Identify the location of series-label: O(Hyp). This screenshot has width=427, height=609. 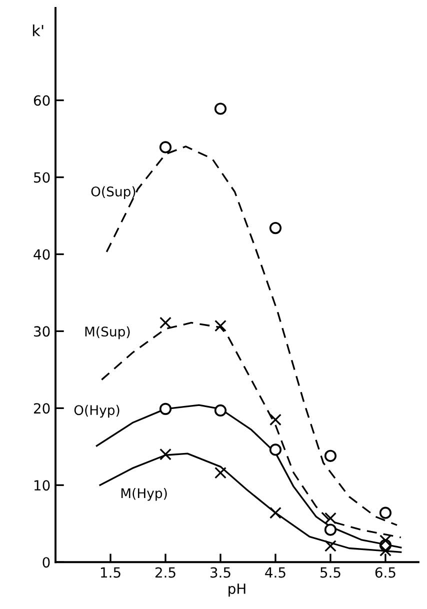
(97, 411).